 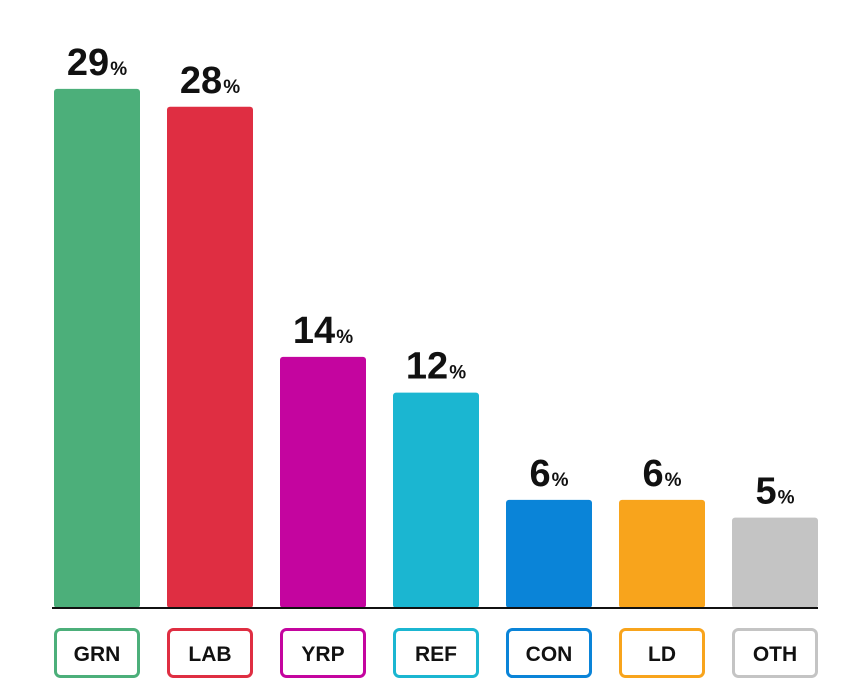 I want to click on value-label-lab: 28%, so click(x=210, y=81).